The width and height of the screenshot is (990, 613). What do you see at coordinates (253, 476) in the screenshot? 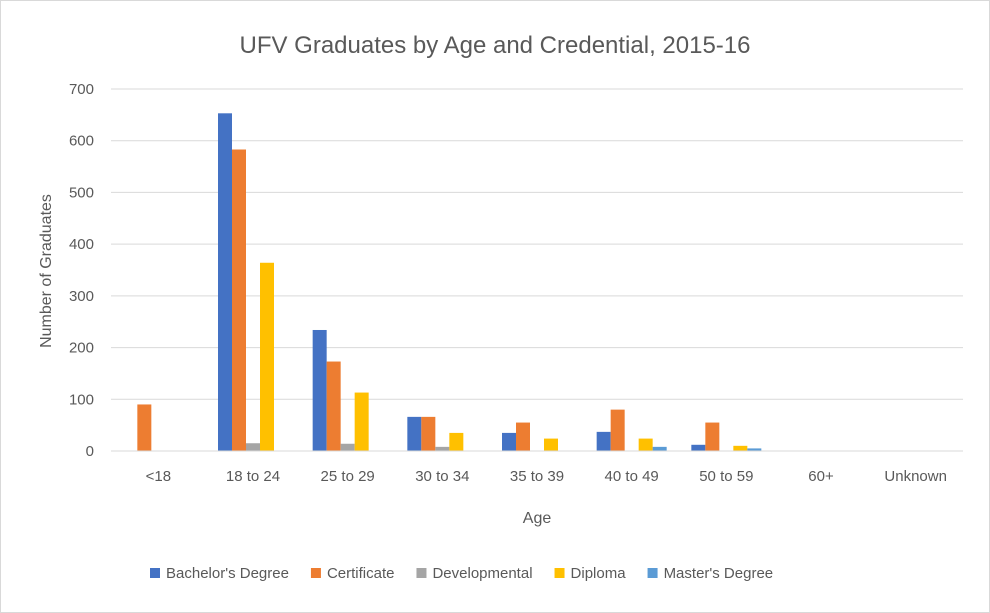
I see `x-tick-label: 18 to 24` at bounding box center [253, 476].